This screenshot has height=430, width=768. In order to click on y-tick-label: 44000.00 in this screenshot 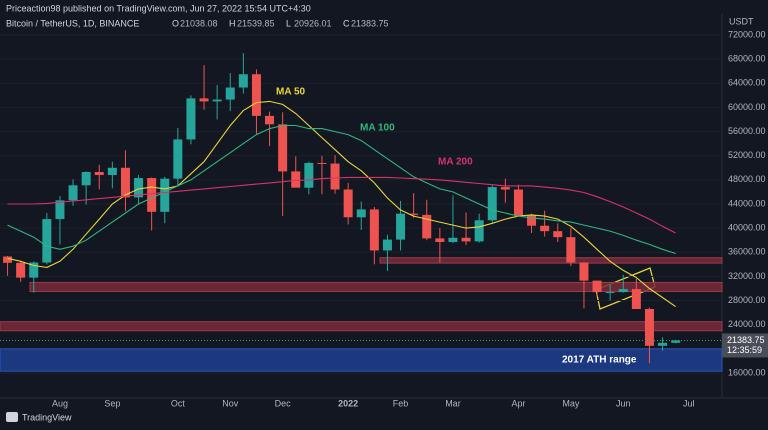, I will do `click(747, 203)`.